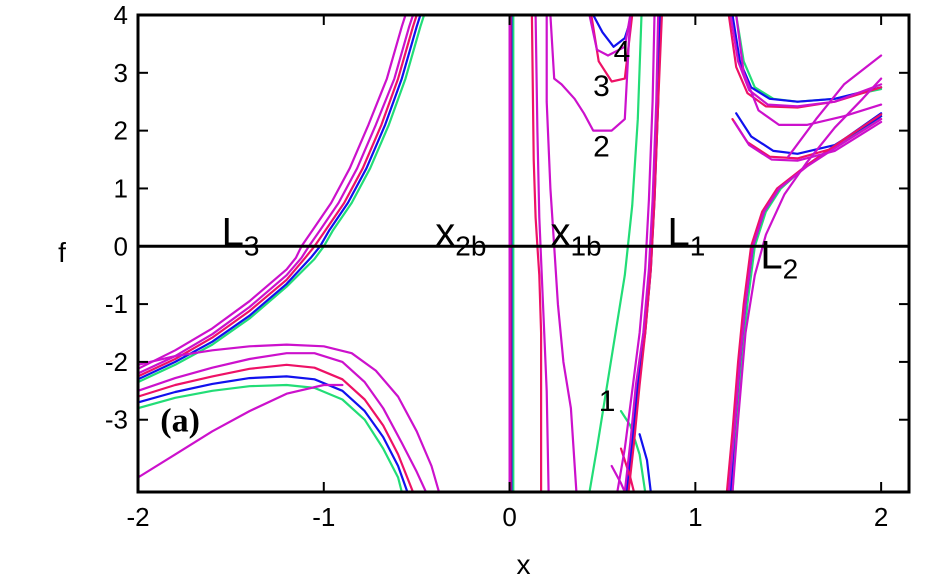 This screenshot has width=948, height=584. What do you see at coordinates (137, 517) in the screenshot?
I see `x-tick-label: -2` at bounding box center [137, 517].